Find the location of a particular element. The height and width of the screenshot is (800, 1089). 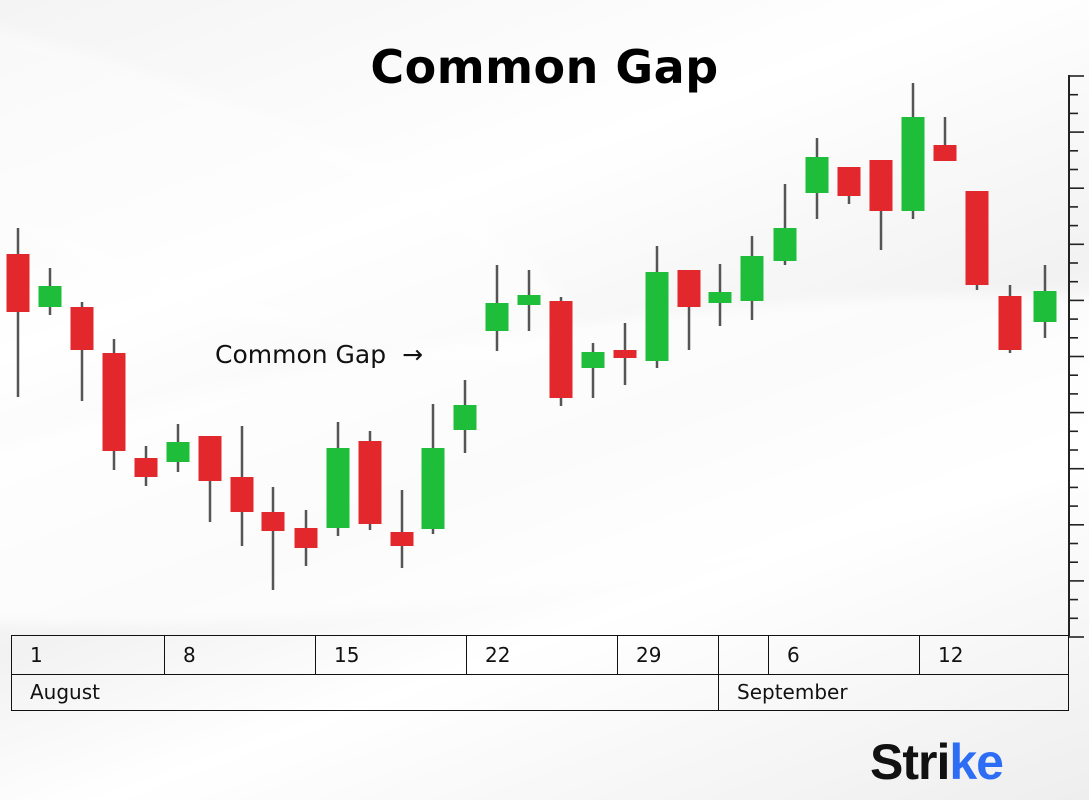

price-axis is located at coordinates (1076, 356).